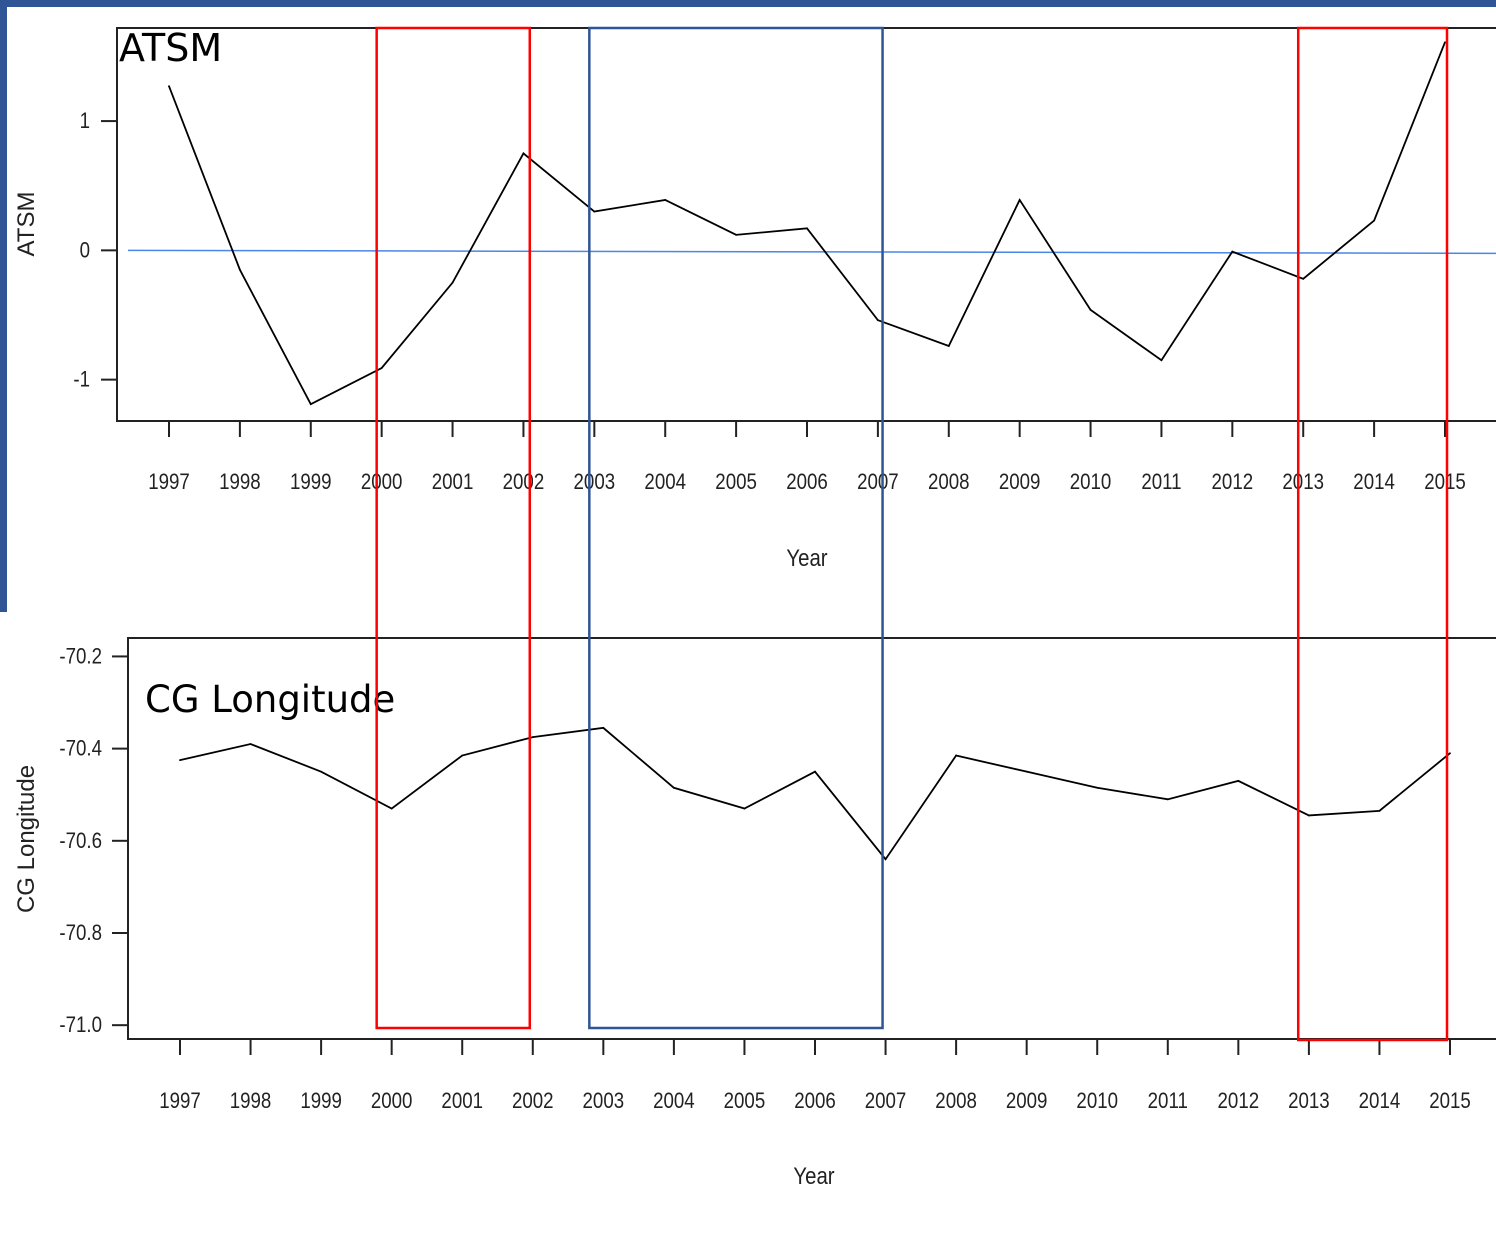 This screenshot has width=1496, height=1233. What do you see at coordinates (1450, 1102) in the screenshot?
I see `cg-longitude-x-tick-label: 2015` at bounding box center [1450, 1102].